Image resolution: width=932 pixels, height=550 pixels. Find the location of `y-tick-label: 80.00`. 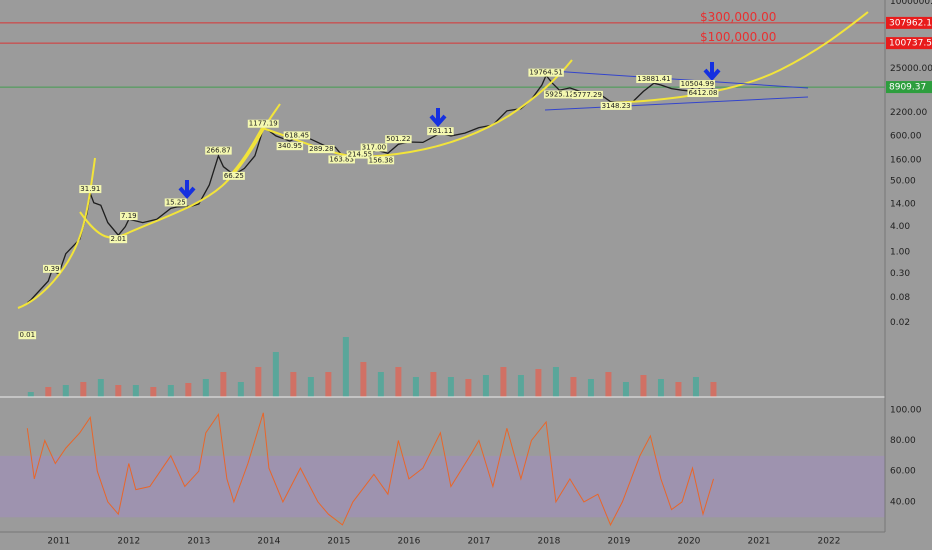

y-tick-label: 80.00 is located at coordinates (903, 441).